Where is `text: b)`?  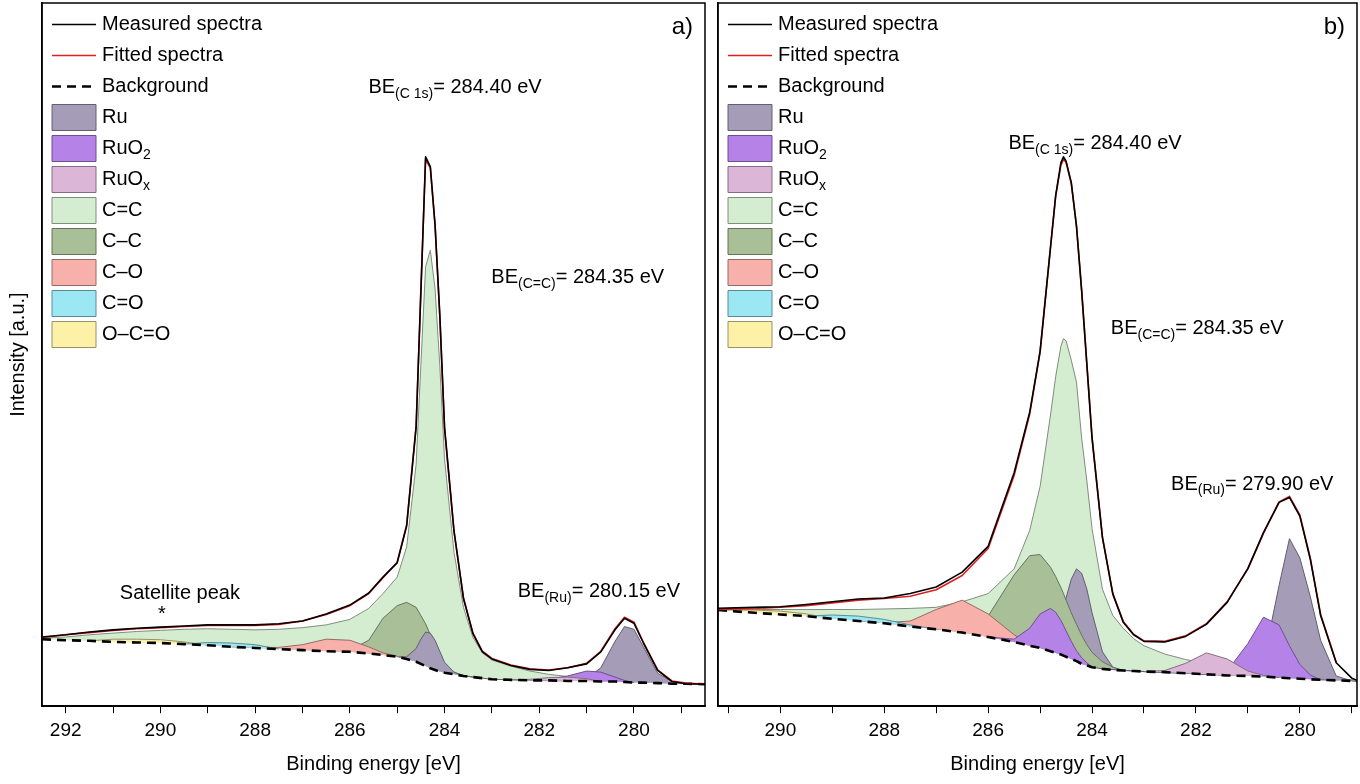
text: b) is located at coordinates (1334, 25).